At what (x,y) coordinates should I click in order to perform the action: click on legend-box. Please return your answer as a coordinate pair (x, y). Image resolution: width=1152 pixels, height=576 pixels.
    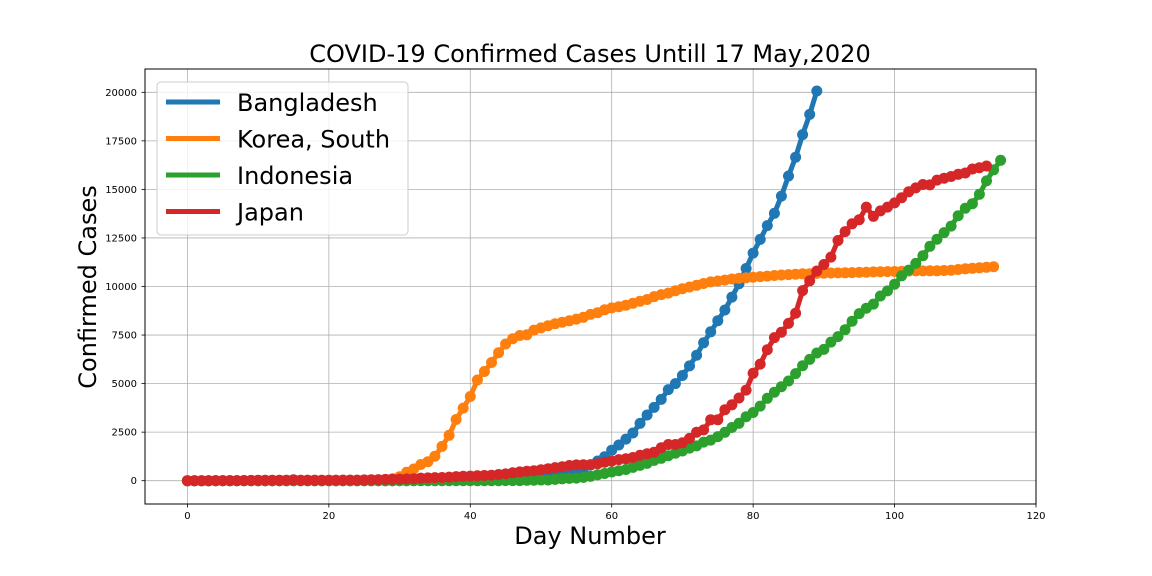
    Looking at the image, I should click on (282, 158).